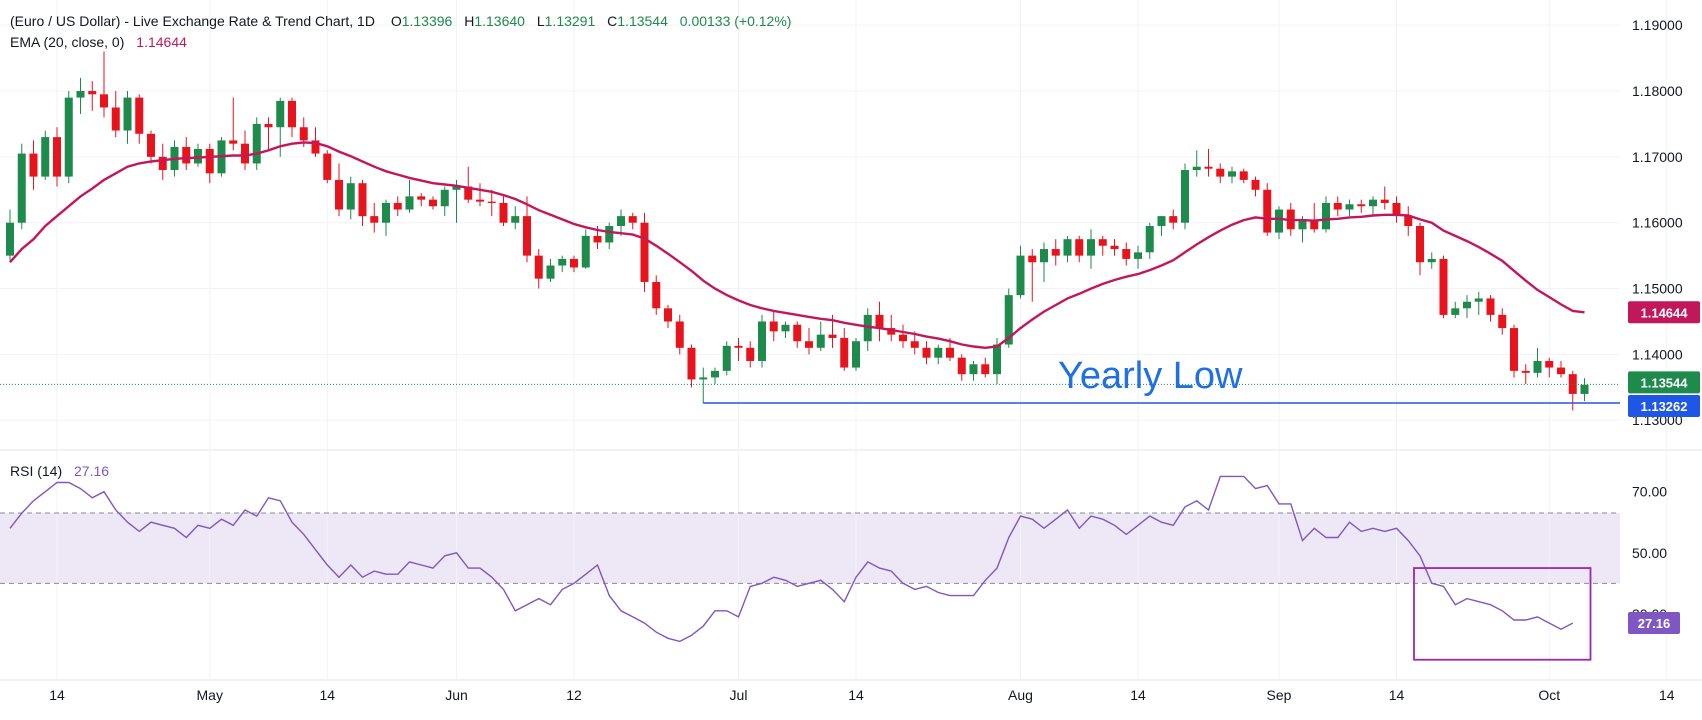  Describe the element at coordinates (456, 695) in the screenshot. I see `time-tick-label: Jun` at that location.